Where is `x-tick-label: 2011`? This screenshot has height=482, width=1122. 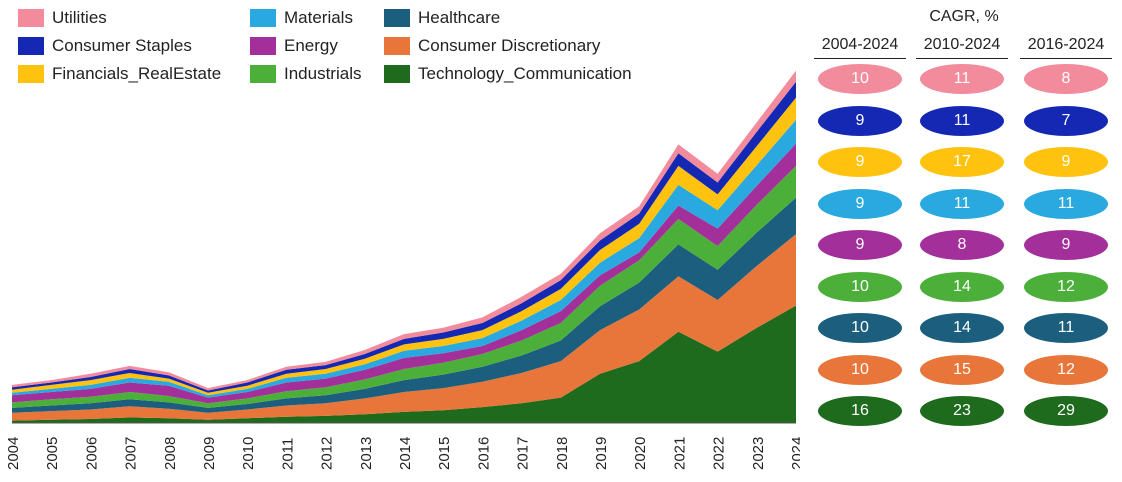
x-tick-label: 2011 is located at coordinates (287, 454).